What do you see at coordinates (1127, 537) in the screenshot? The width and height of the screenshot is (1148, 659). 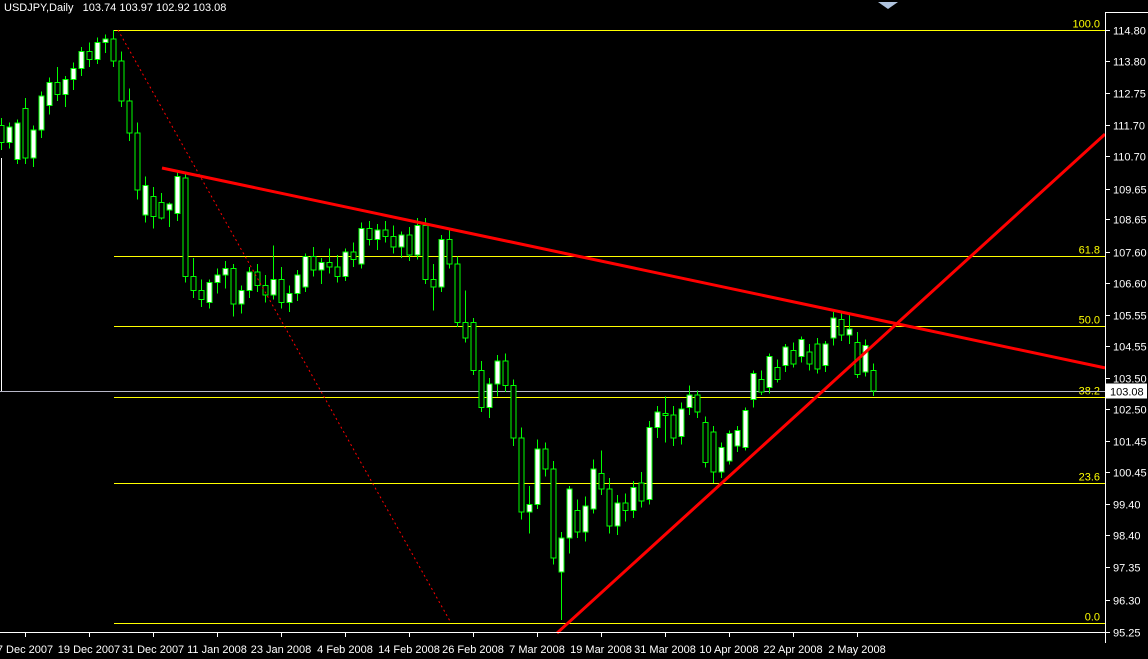 I see `price-tick-label: 98.40` at bounding box center [1127, 537].